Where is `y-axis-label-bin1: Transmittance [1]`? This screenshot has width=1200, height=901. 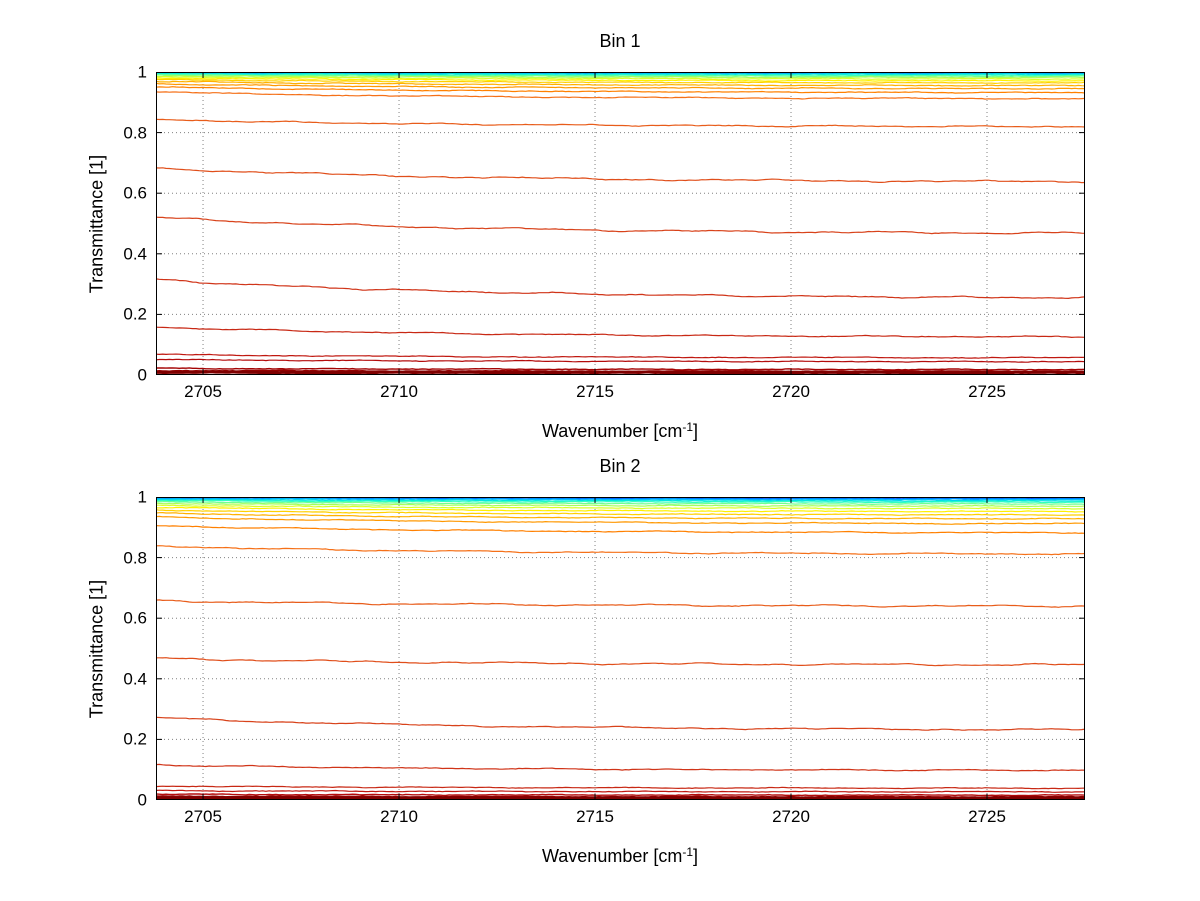 y-axis-label-bin1: Transmittance [1] is located at coordinates (96, 224).